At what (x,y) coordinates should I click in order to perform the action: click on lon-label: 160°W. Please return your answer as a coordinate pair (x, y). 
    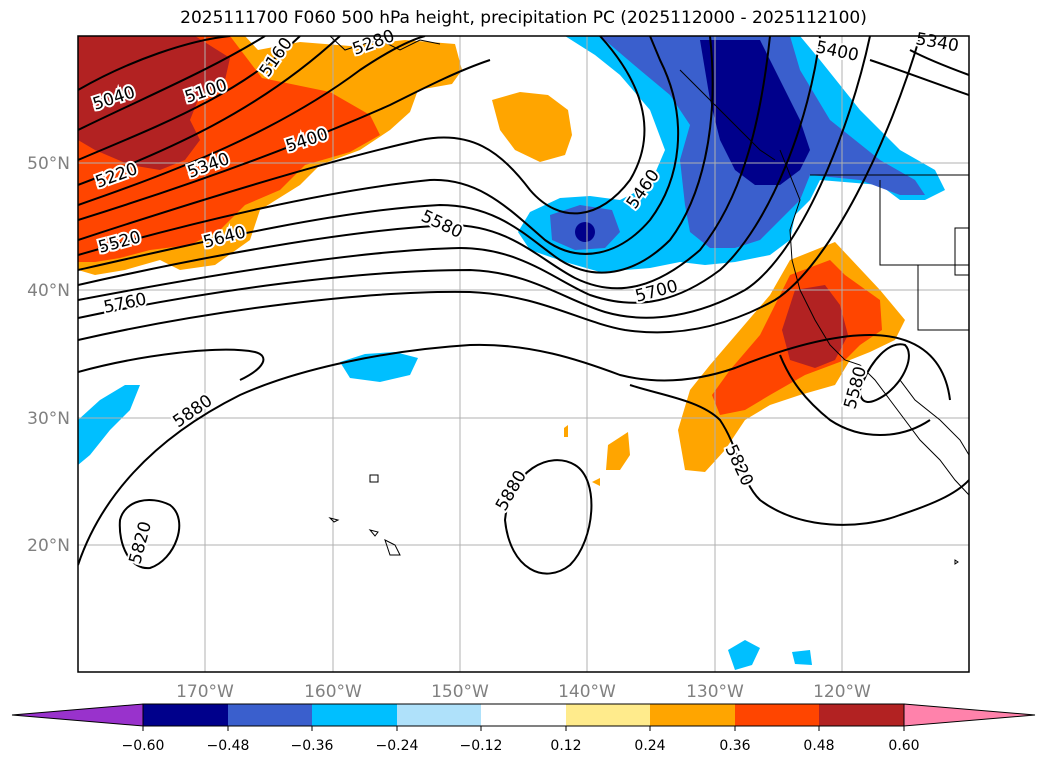
    Looking at the image, I should click on (333, 692).